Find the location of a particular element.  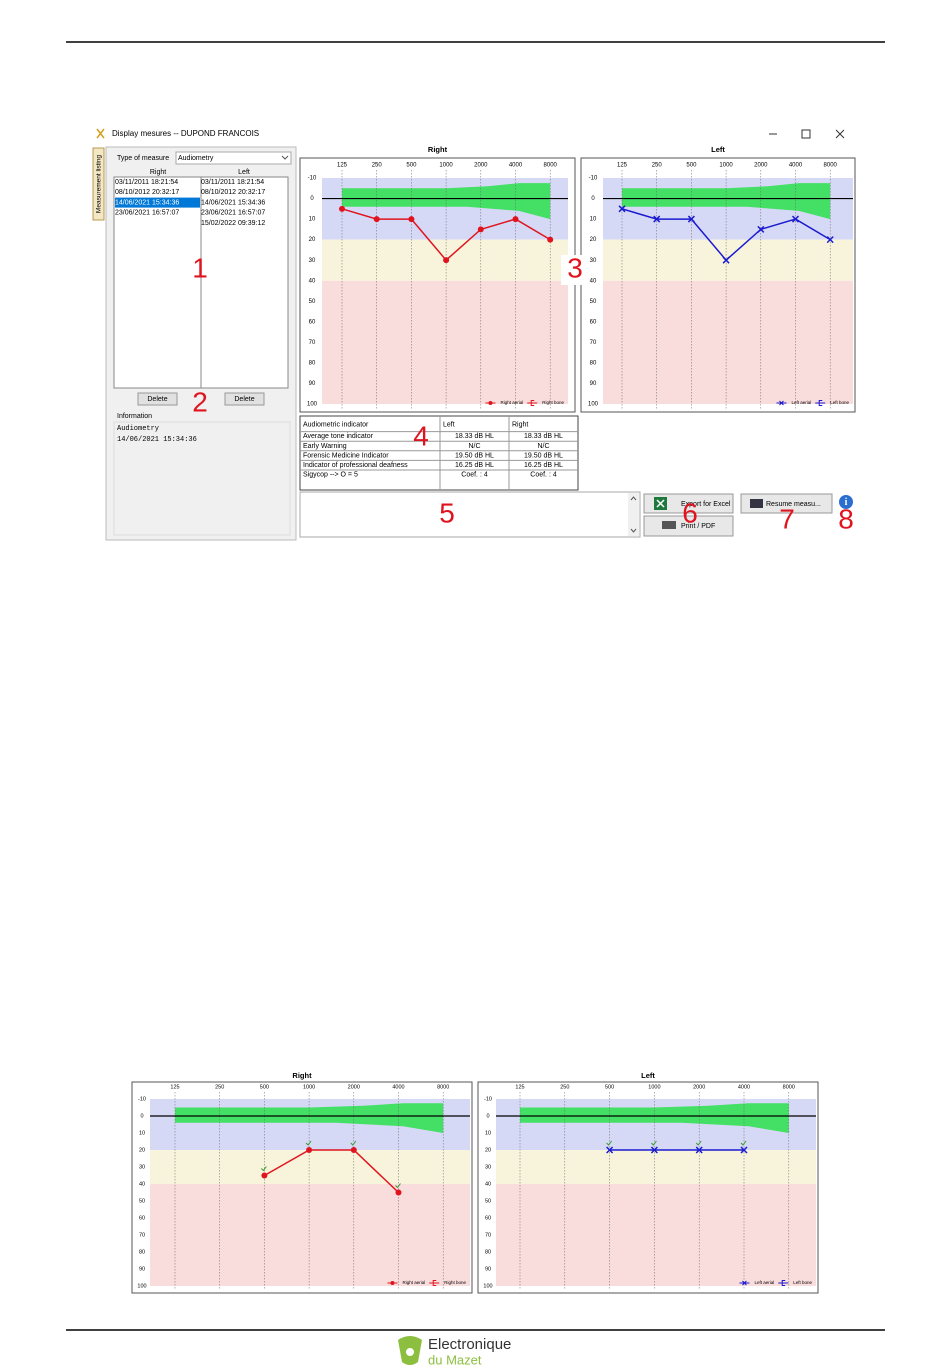

callout-number: 3 is located at coordinates (575, 267).